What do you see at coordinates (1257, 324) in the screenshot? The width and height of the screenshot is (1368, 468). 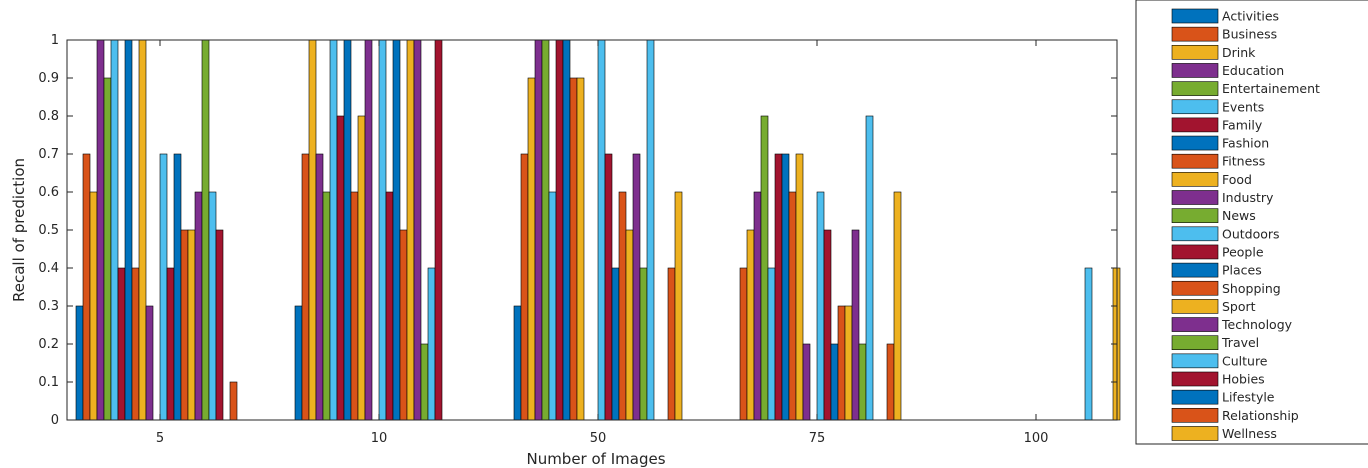 I see `legend-entry: Technology` at bounding box center [1257, 324].